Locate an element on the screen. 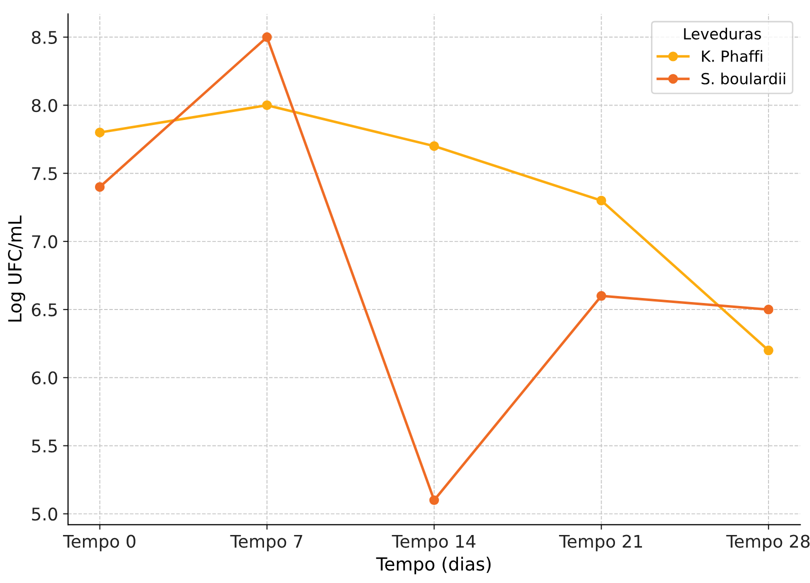  x-tick-label: Tempo 28 is located at coordinates (768, 543).